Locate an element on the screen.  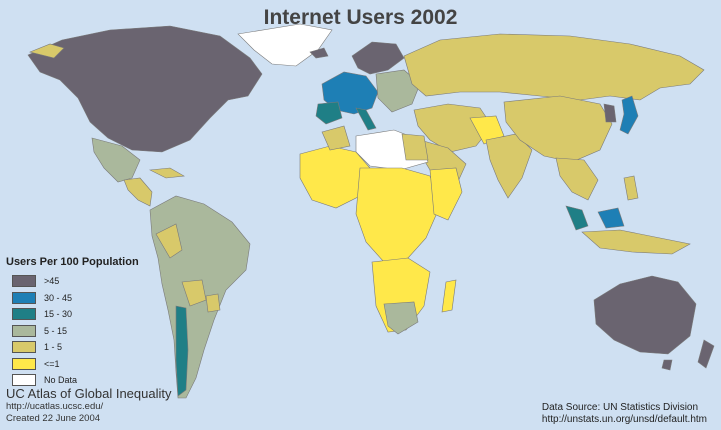
legend-item: 30 - 45 is located at coordinates (109, 298).